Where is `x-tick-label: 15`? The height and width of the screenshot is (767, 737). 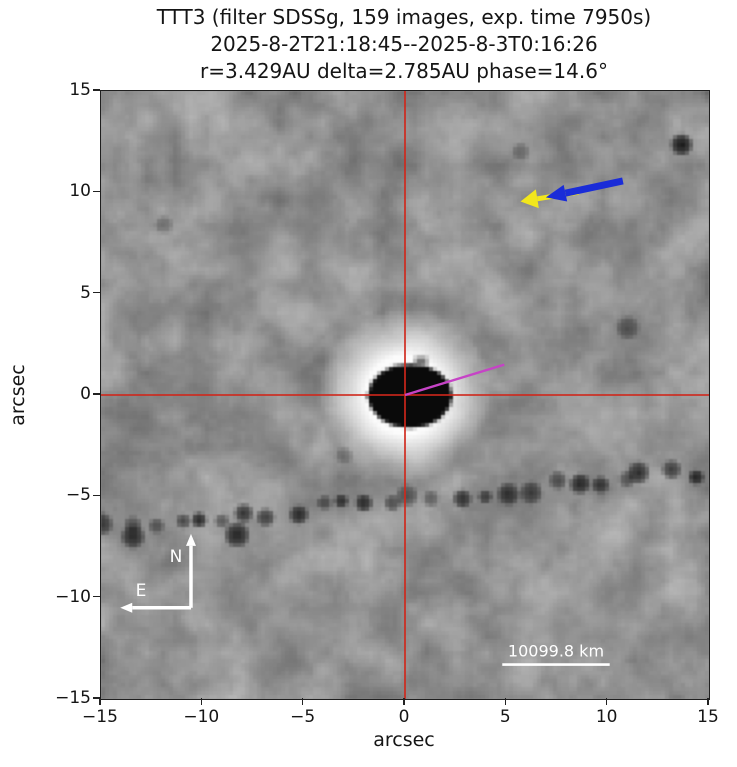 x-tick-label: 15 is located at coordinates (708, 717).